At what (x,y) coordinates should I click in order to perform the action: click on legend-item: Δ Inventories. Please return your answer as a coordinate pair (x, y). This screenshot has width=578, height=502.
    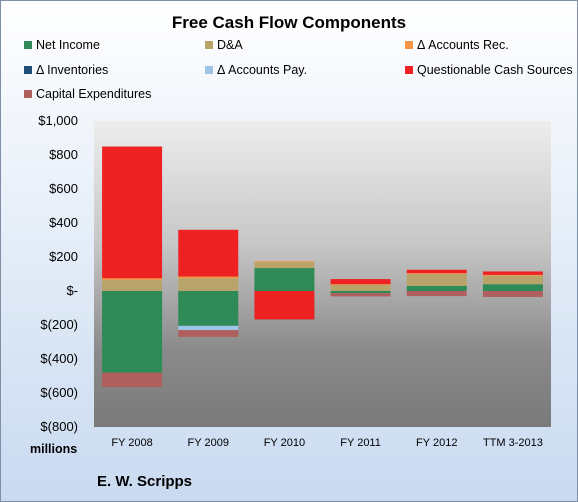
    Looking at the image, I should click on (66, 70).